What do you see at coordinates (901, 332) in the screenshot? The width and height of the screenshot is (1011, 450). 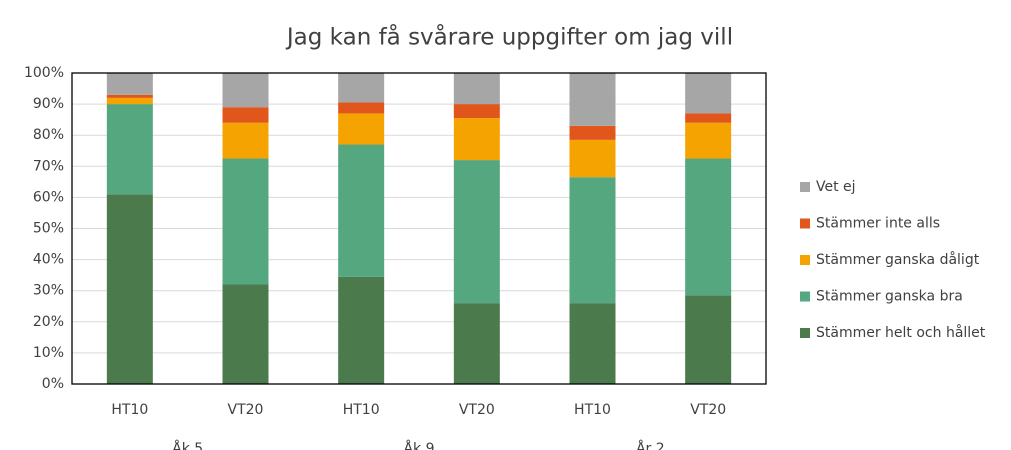 I see `legend-label: Stämmer helt och hållet` at bounding box center [901, 332].